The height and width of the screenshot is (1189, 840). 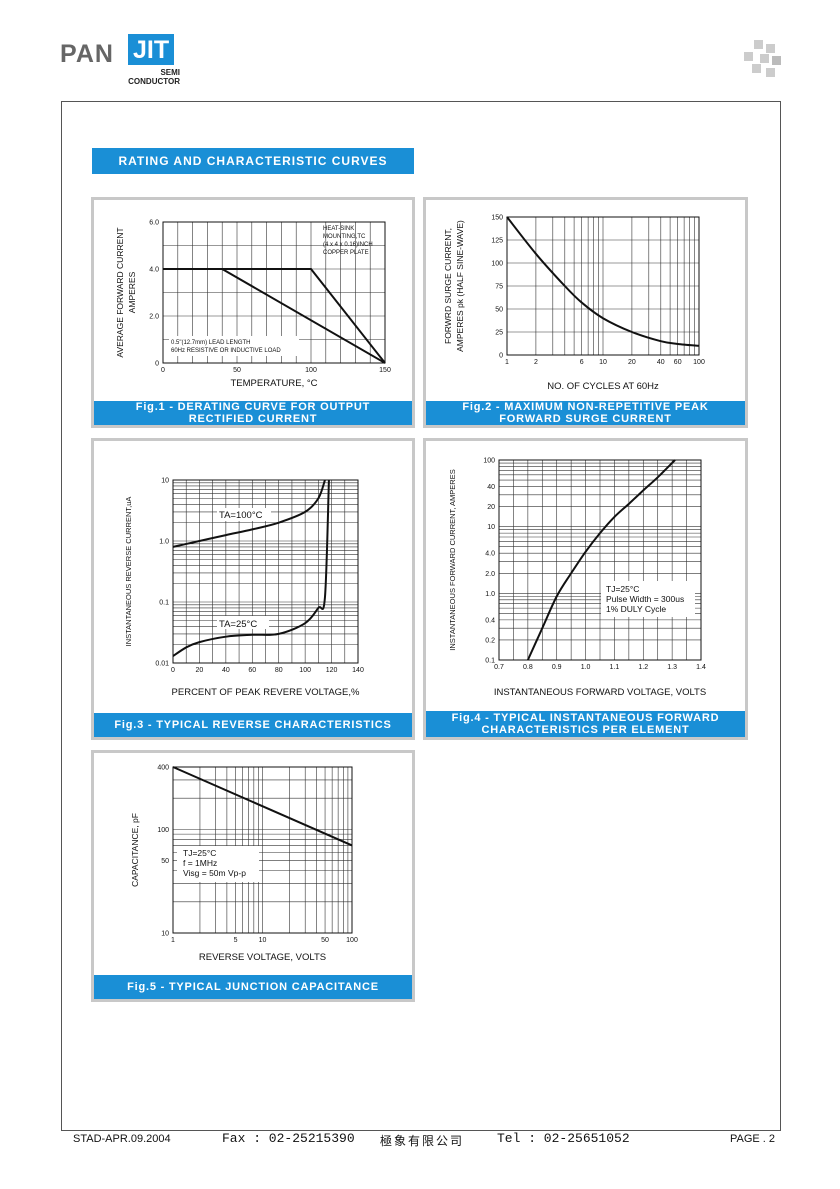 What do you see at coordinates (344, 237) in the screenshot?
I see `annotation-text: MOUNTING,TC` at bounding box center [344, 237].